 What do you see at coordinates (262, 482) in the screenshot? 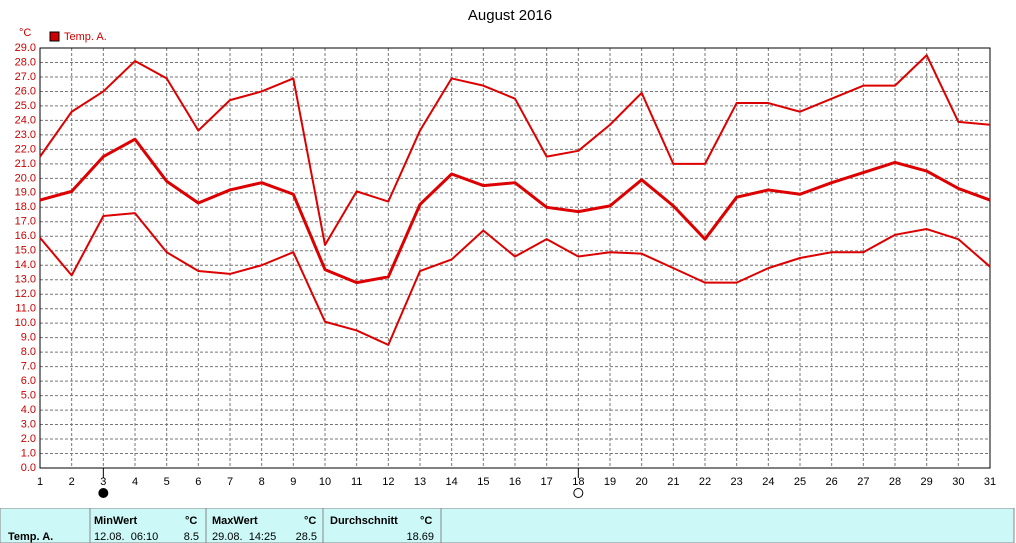
I see `x-tick-label: 8` at bounding box center [262, 482].